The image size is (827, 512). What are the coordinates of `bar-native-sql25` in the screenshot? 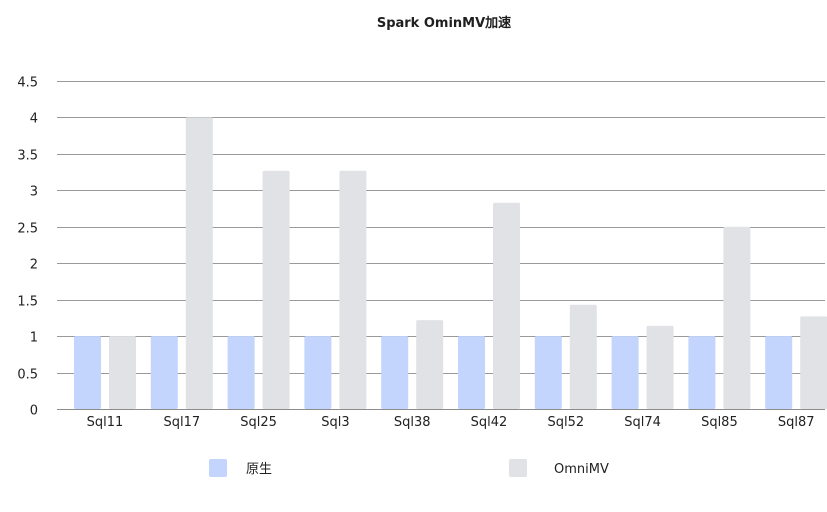 It's located at (241, 372).